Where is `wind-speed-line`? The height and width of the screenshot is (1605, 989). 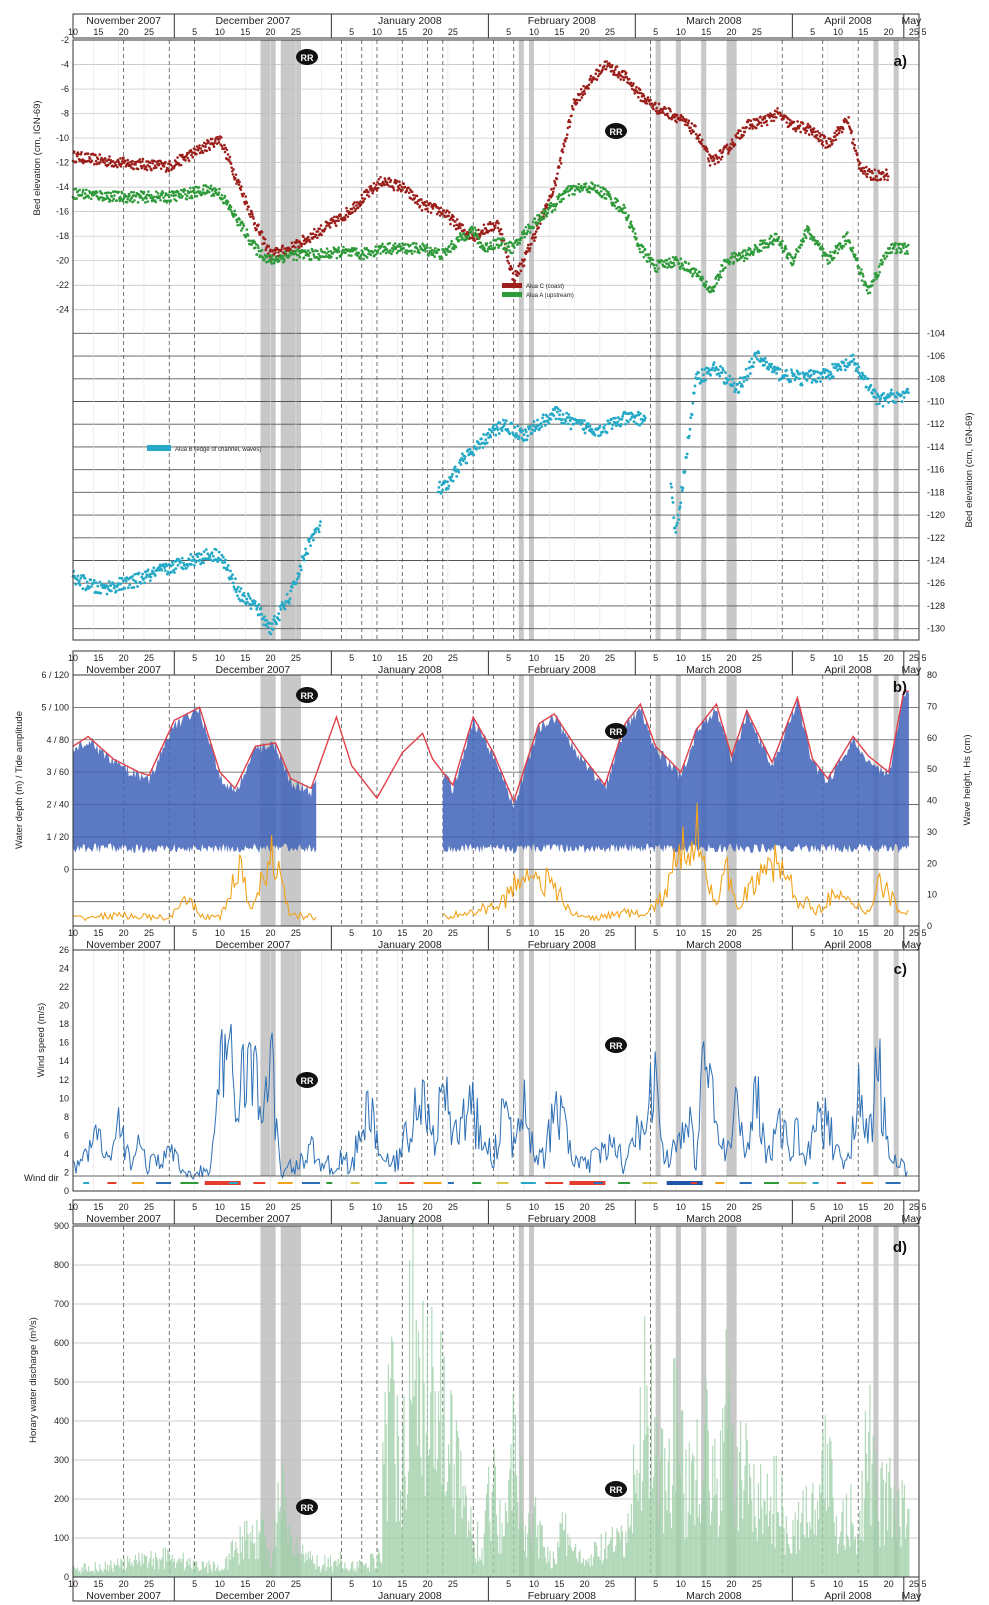 wind-speed-line is located at coordinates (490, 1101).